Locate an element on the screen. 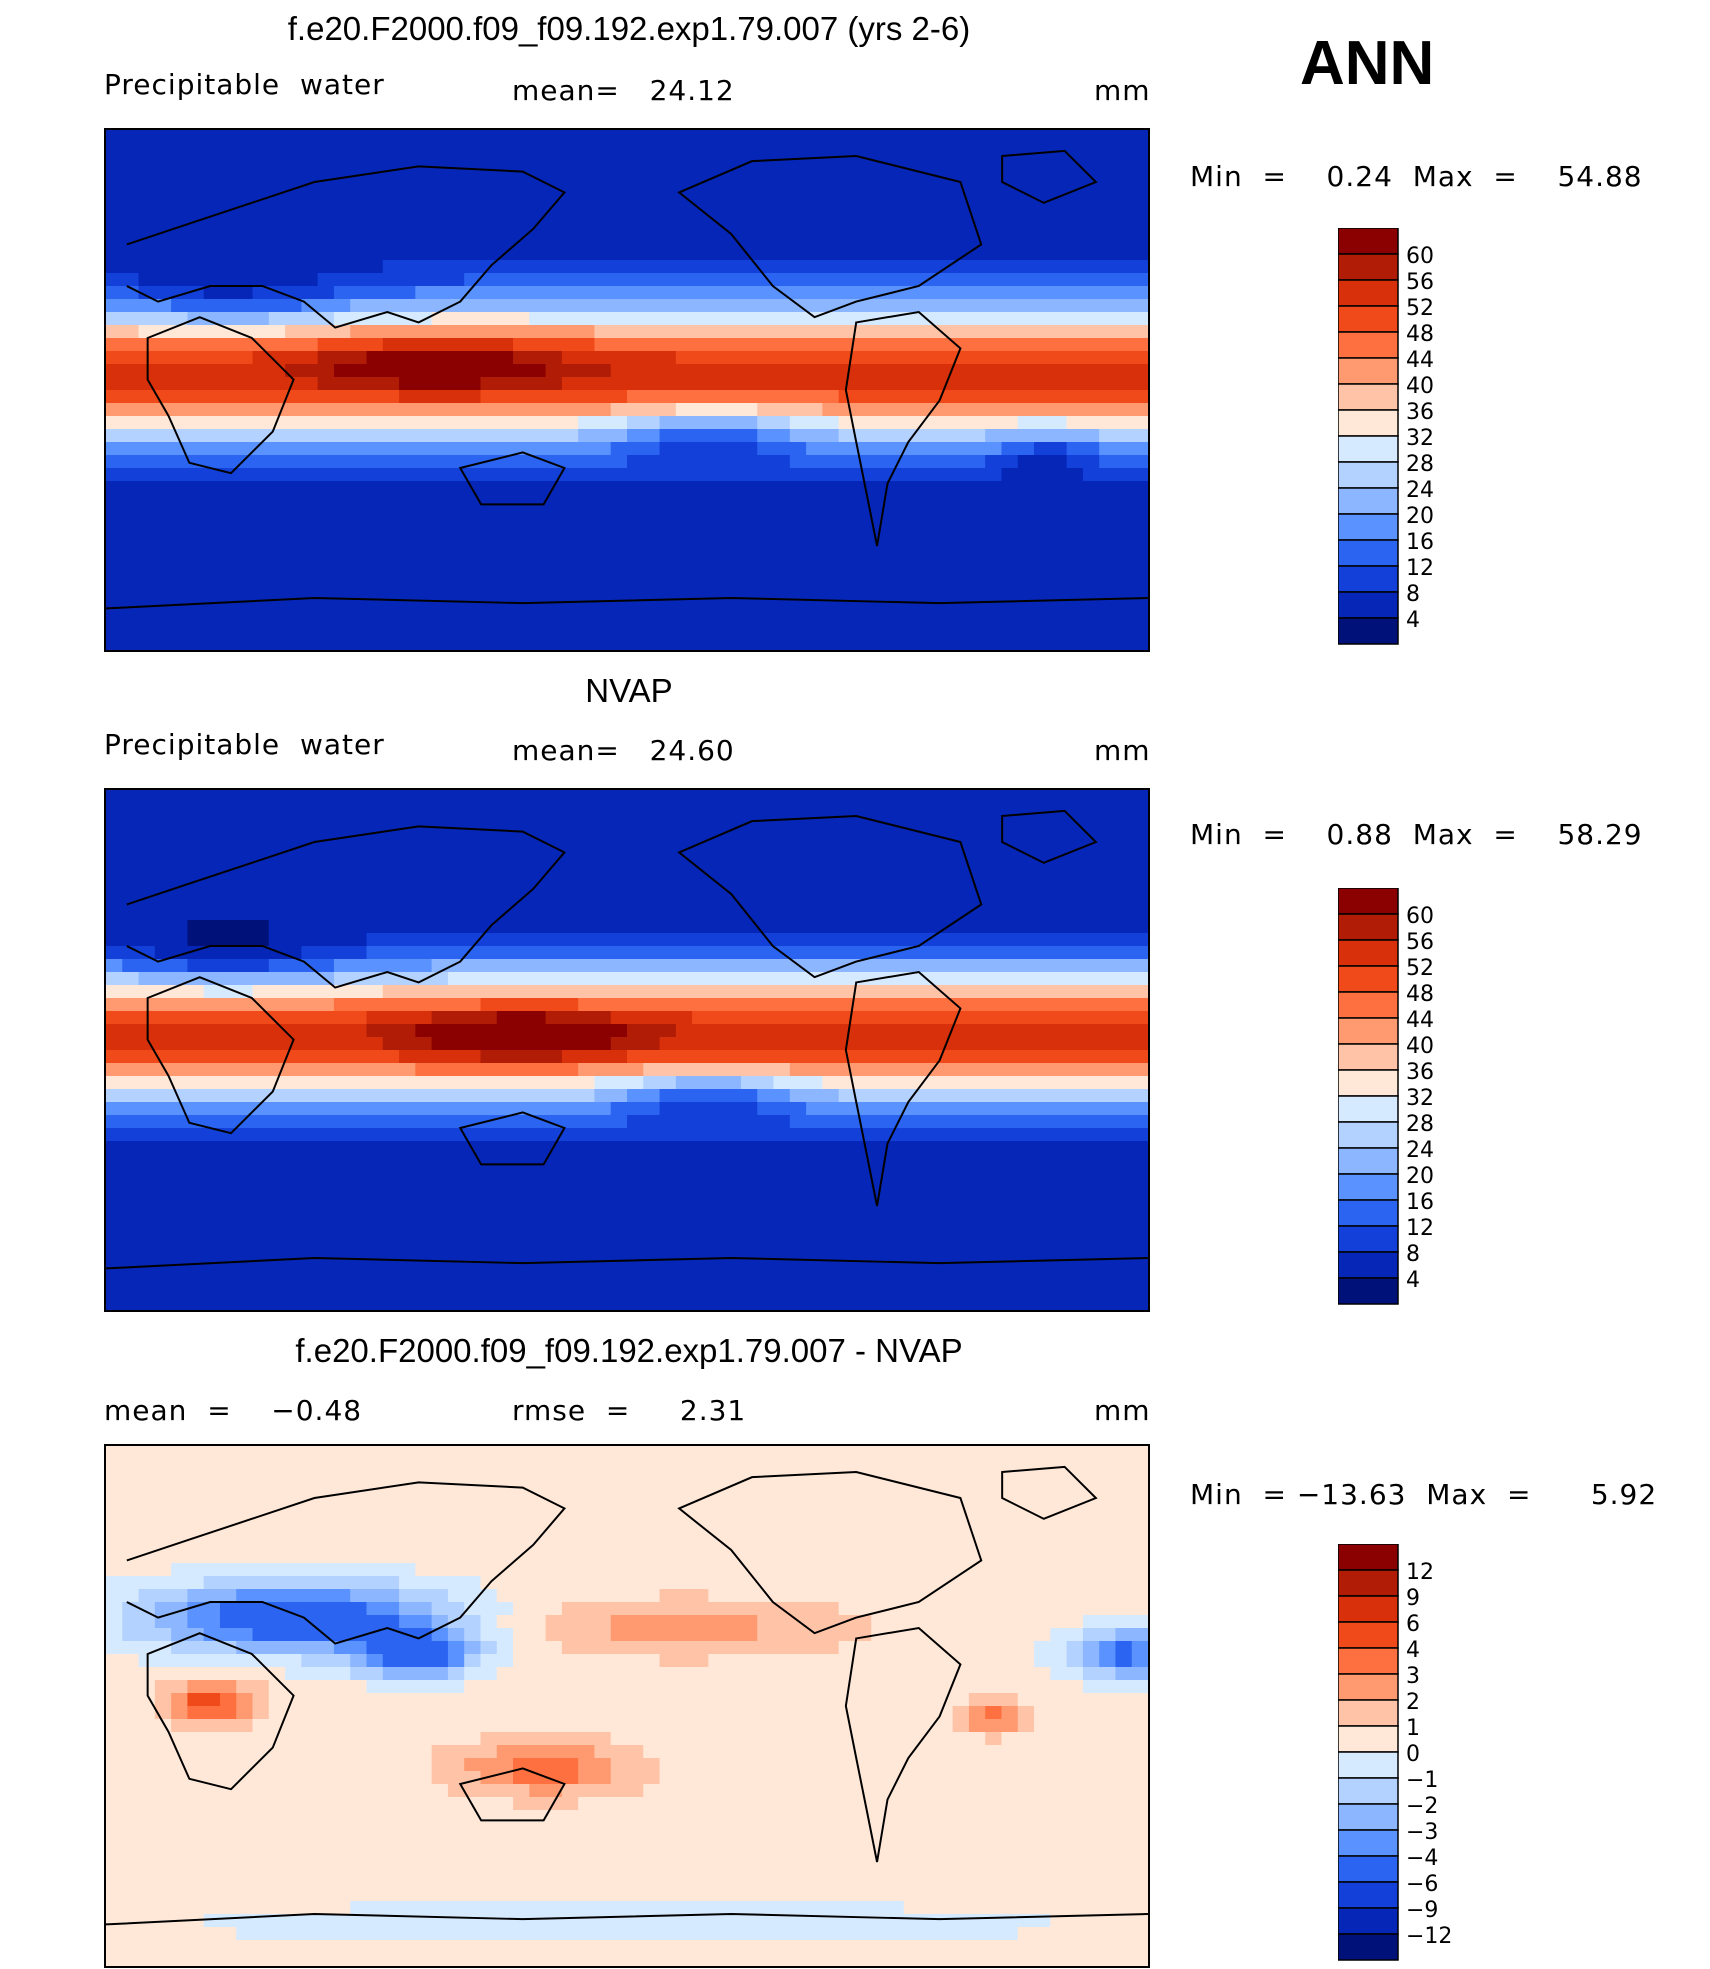  colorbar-label: 44 is located at coordinates (1420, 1020).